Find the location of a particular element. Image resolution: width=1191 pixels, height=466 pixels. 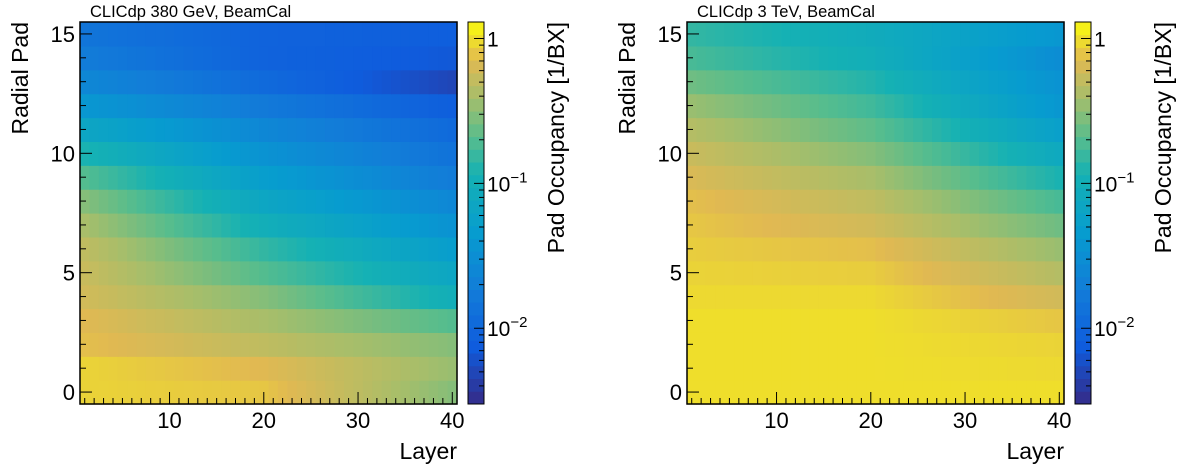

x-tick-label: 30 is located at coordinates (358, 420).